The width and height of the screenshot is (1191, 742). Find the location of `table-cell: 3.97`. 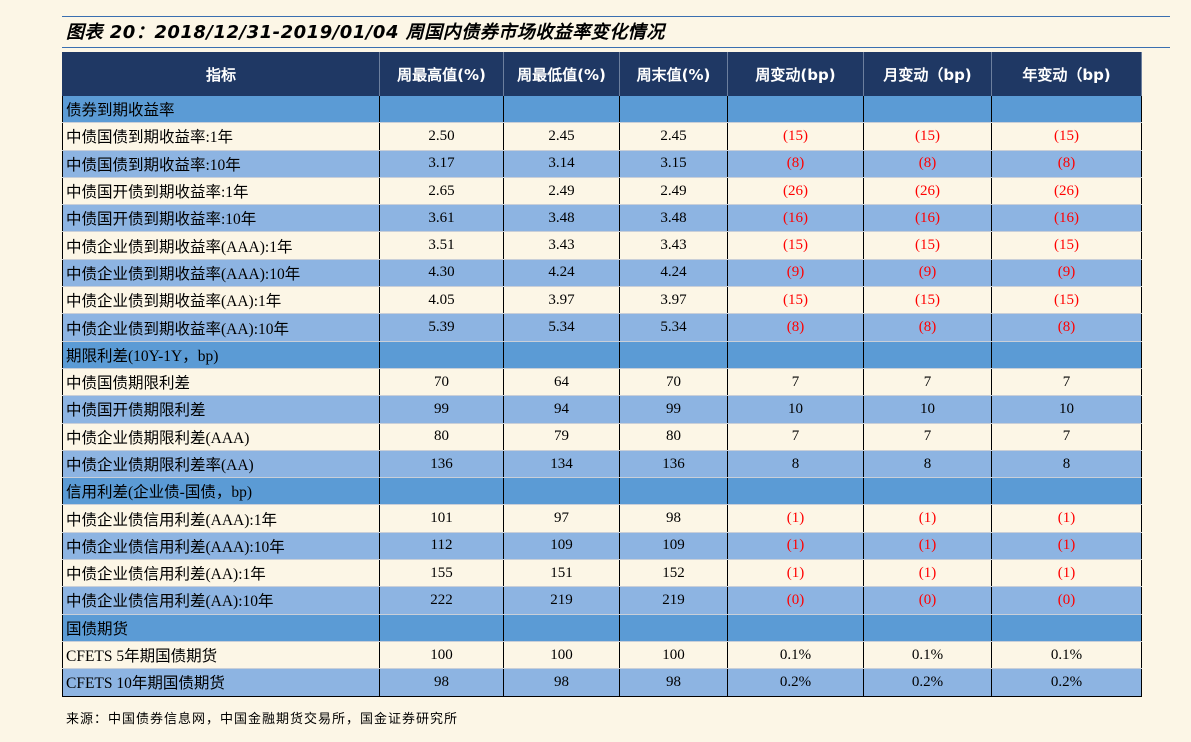

table-cell: 3.97 is located at coordinates (561, 300).